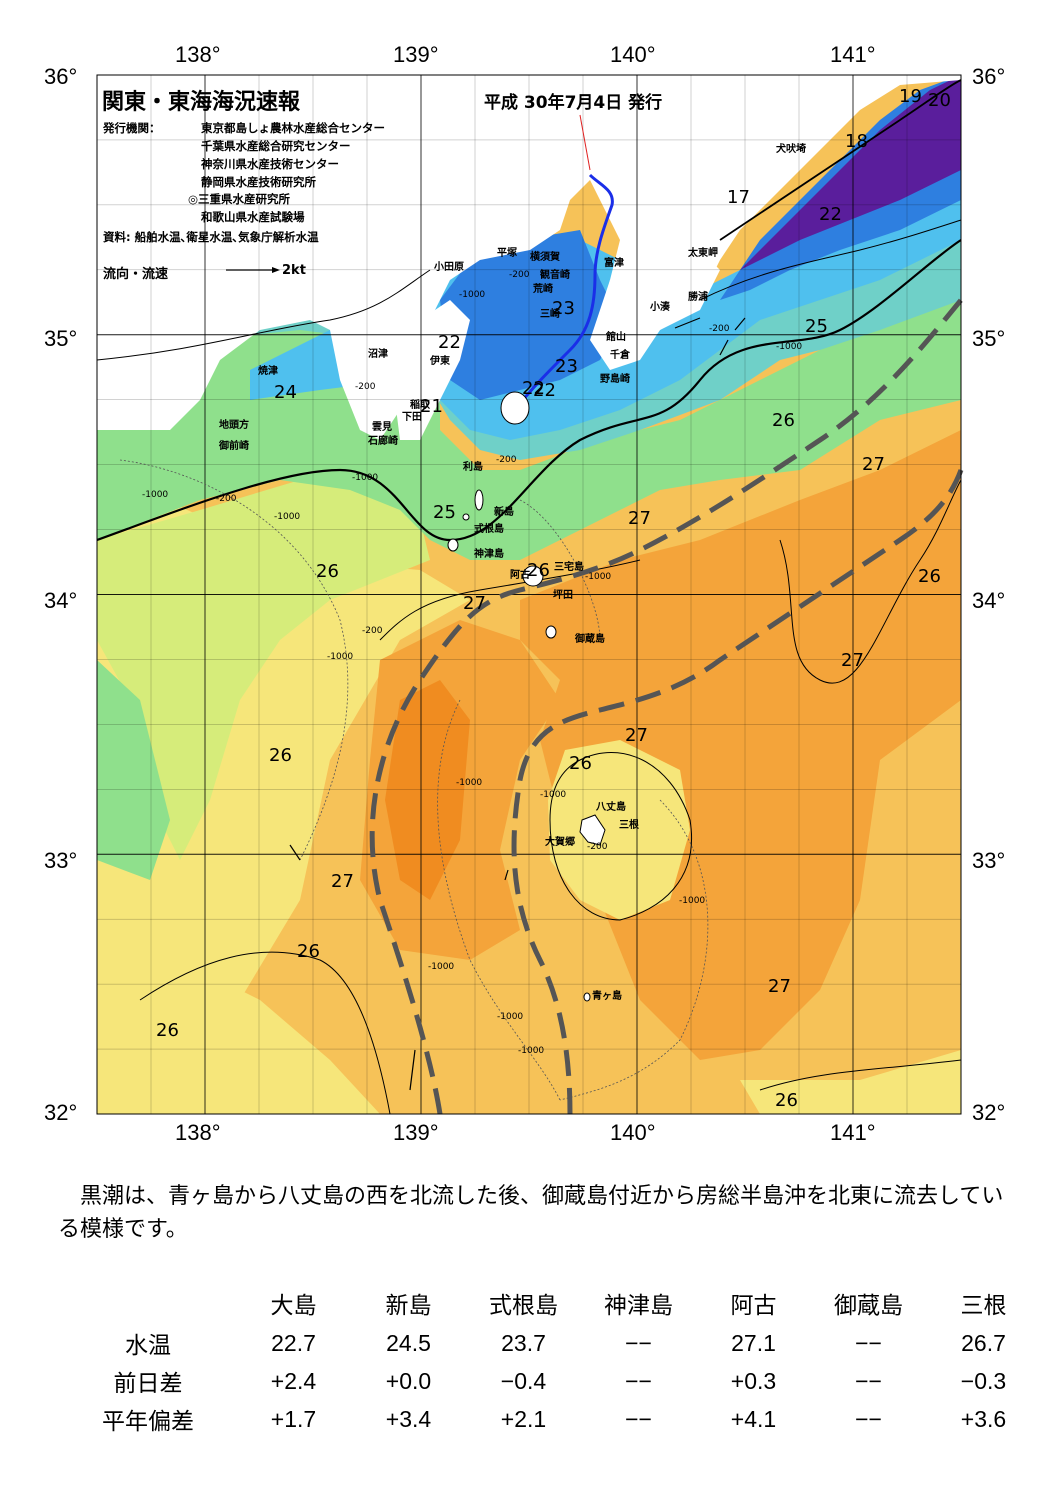 The width and height of the screenshot is (1064, 1503). I want to click on table-cell: −0.3, so click(983, 1380).